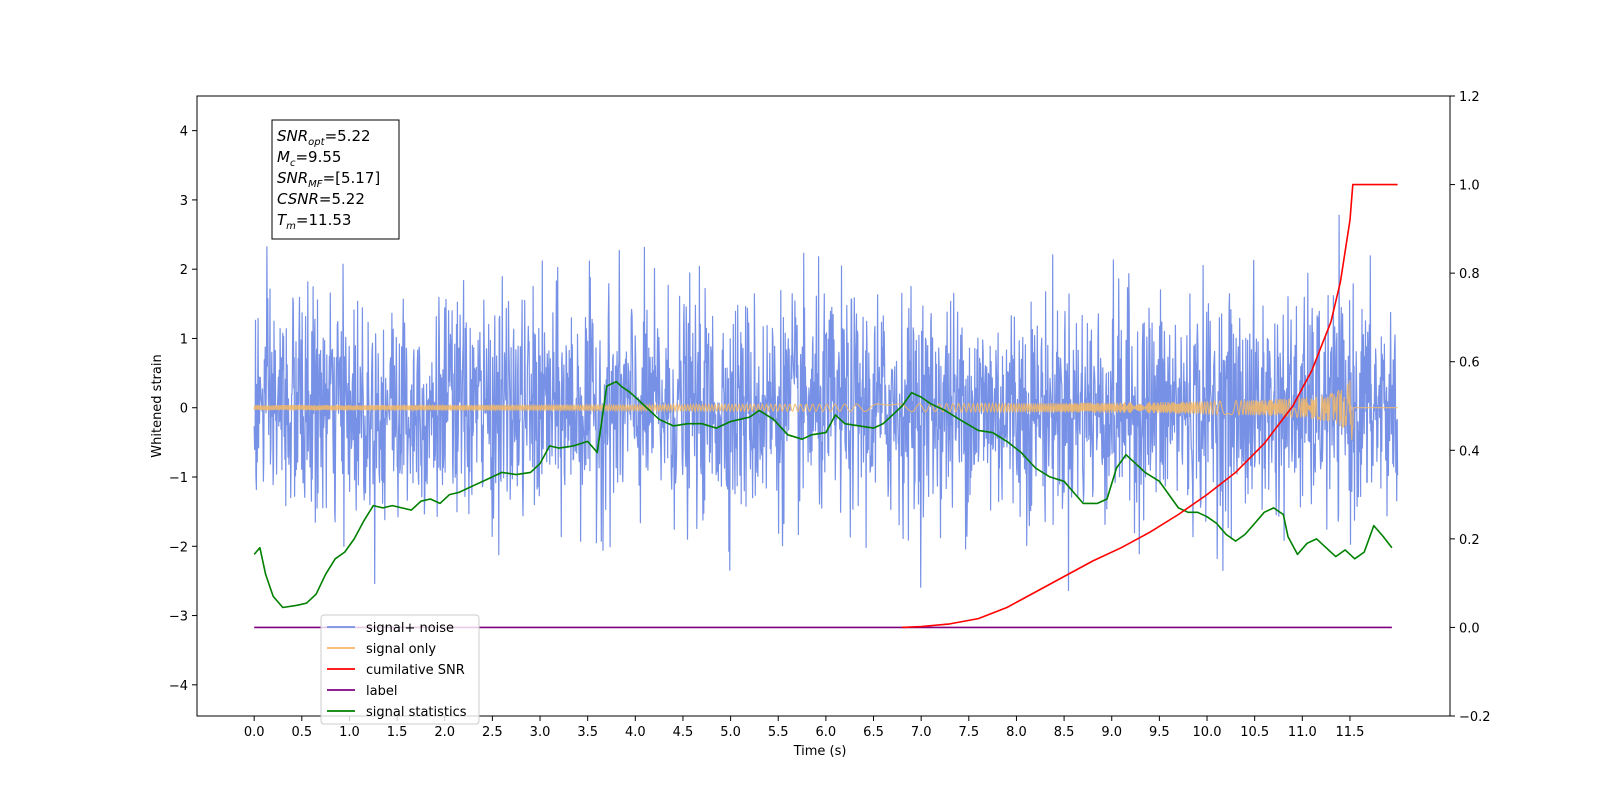 This screenshot has width=1600, height=804. I want to click on y-tick-label: −2, so click(178, 547).